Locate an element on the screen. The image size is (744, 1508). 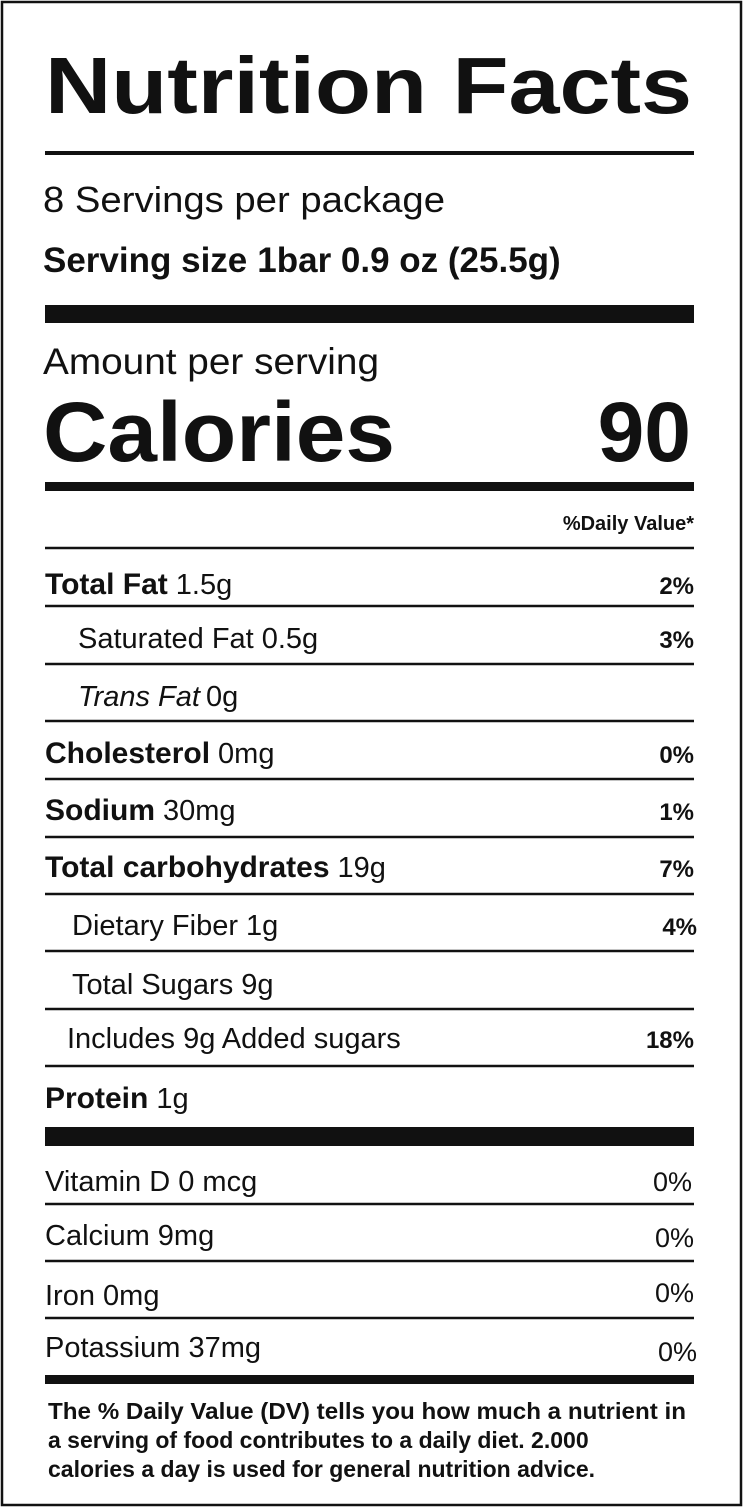
vitamin-name: Calcium 9mg is located at coordinates (129, 1236).